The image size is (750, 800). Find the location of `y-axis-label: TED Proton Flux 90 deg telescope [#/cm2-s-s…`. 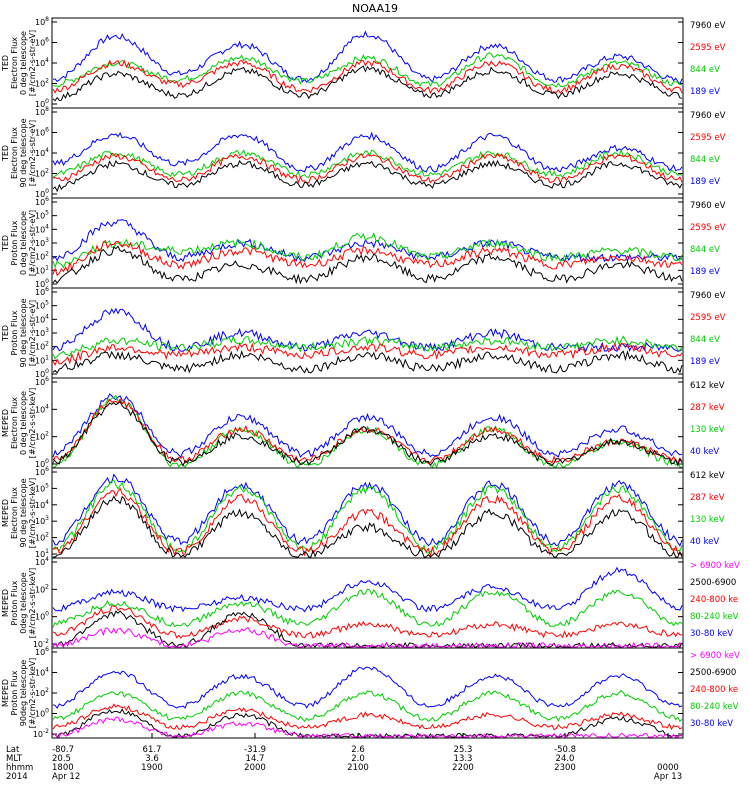

y-axis-label: TED Proton Flux 90 deg telescope [#/cm2-s-s… is located at coordinates (19, 332).